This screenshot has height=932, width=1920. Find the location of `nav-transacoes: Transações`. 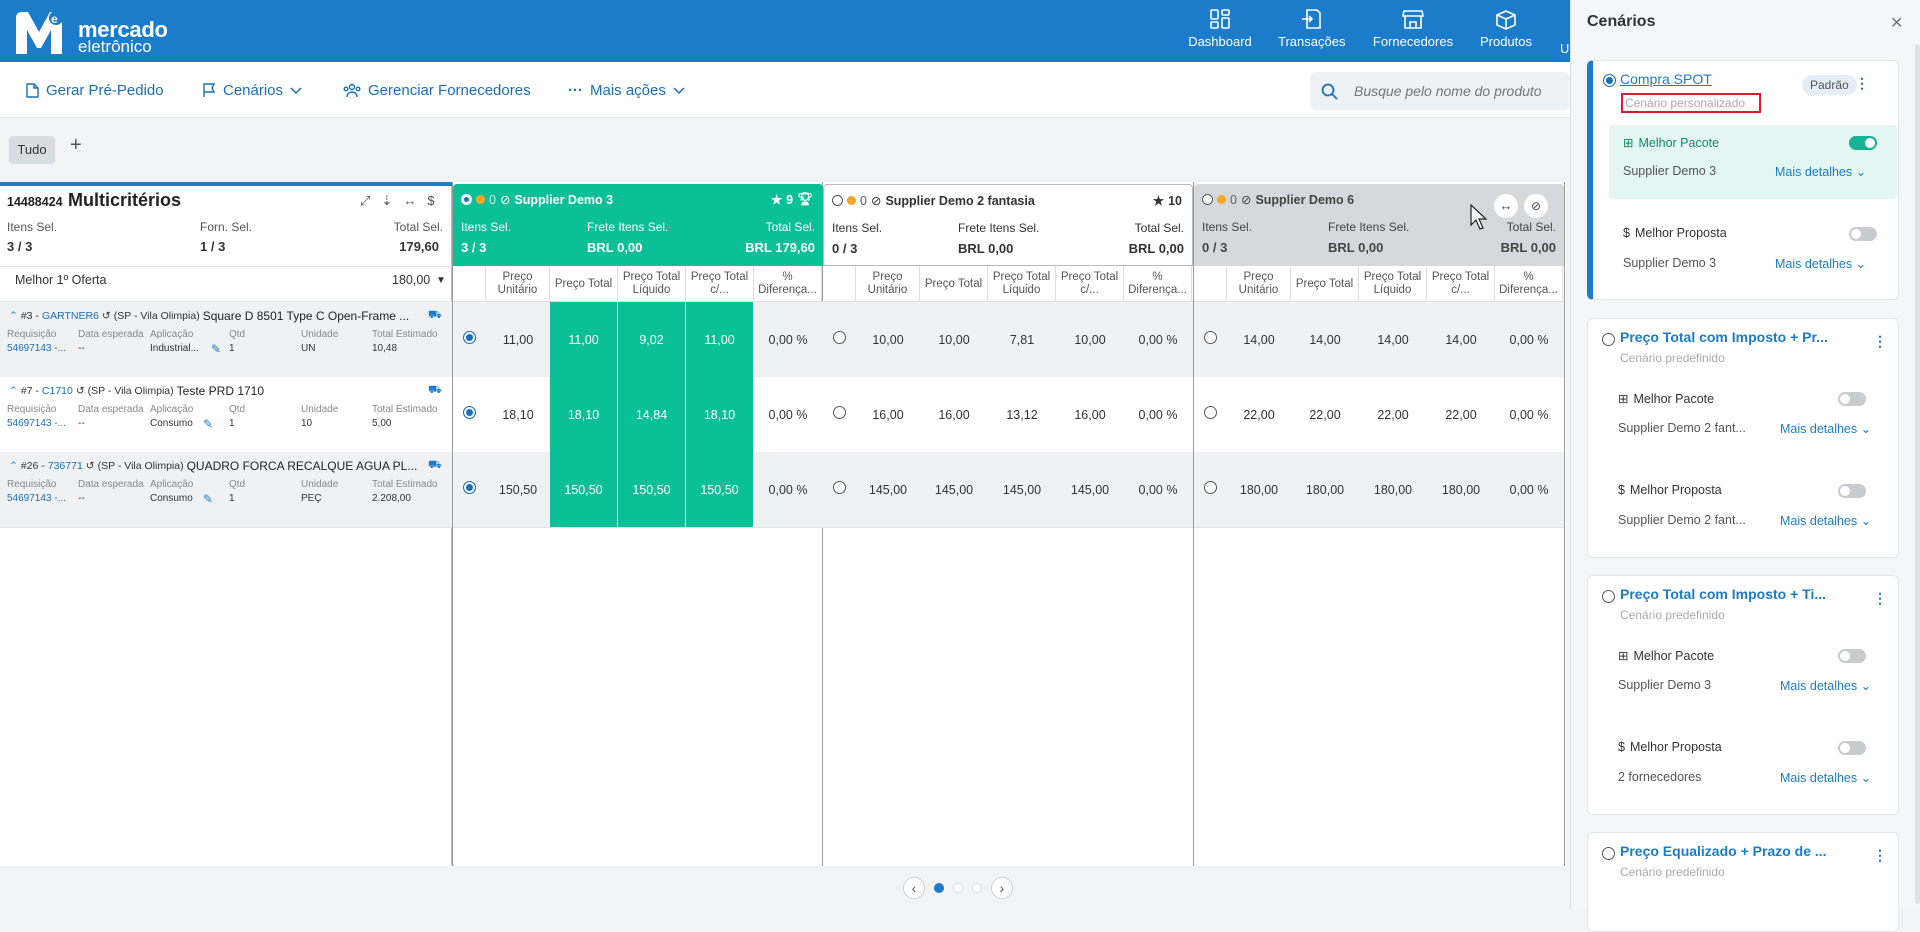

nav-transacoes: Transações is located at coordinates (1311, 33).